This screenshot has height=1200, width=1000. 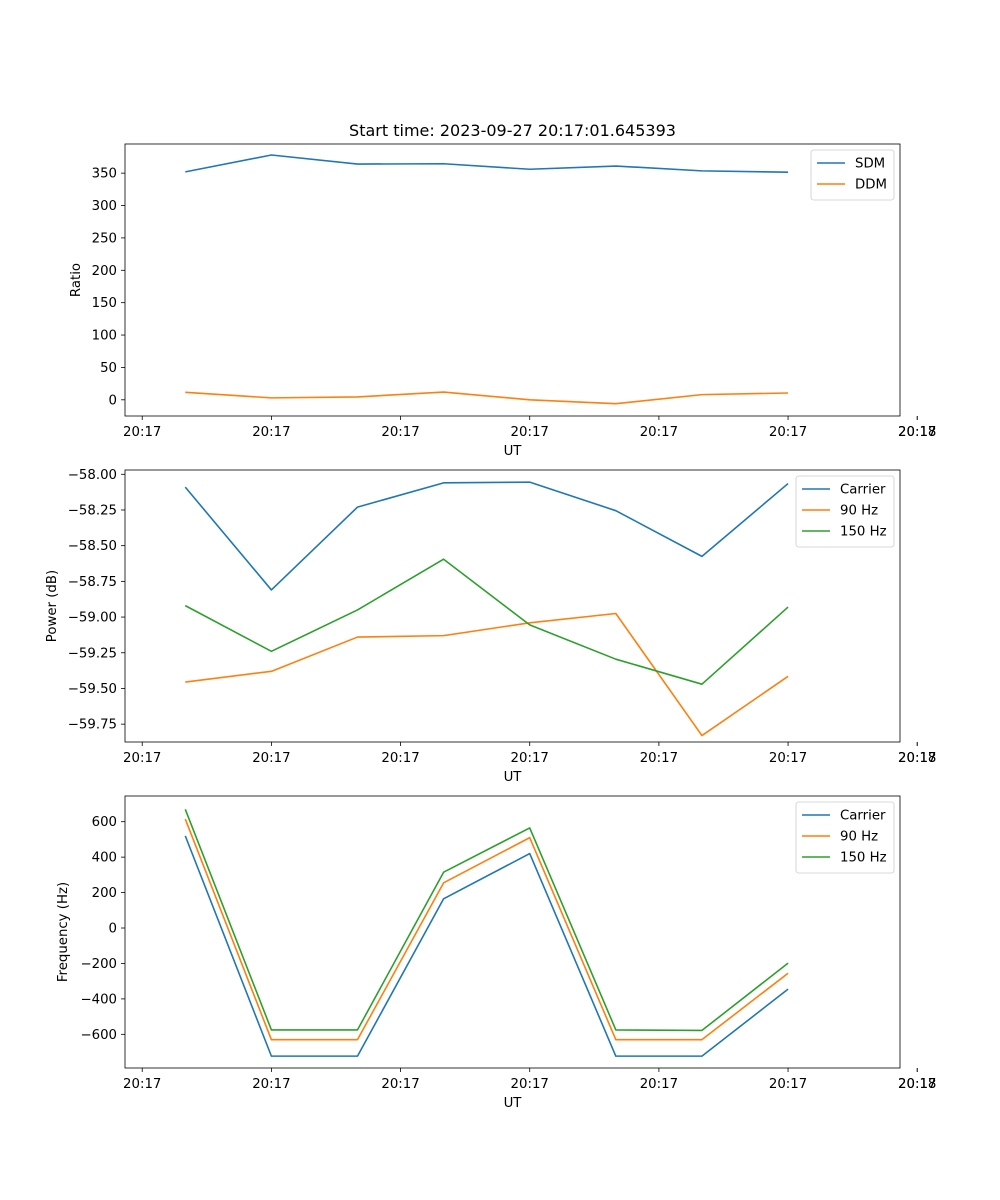 I want to click on y-tick-label: −58.75, so click(x=92, y=582).